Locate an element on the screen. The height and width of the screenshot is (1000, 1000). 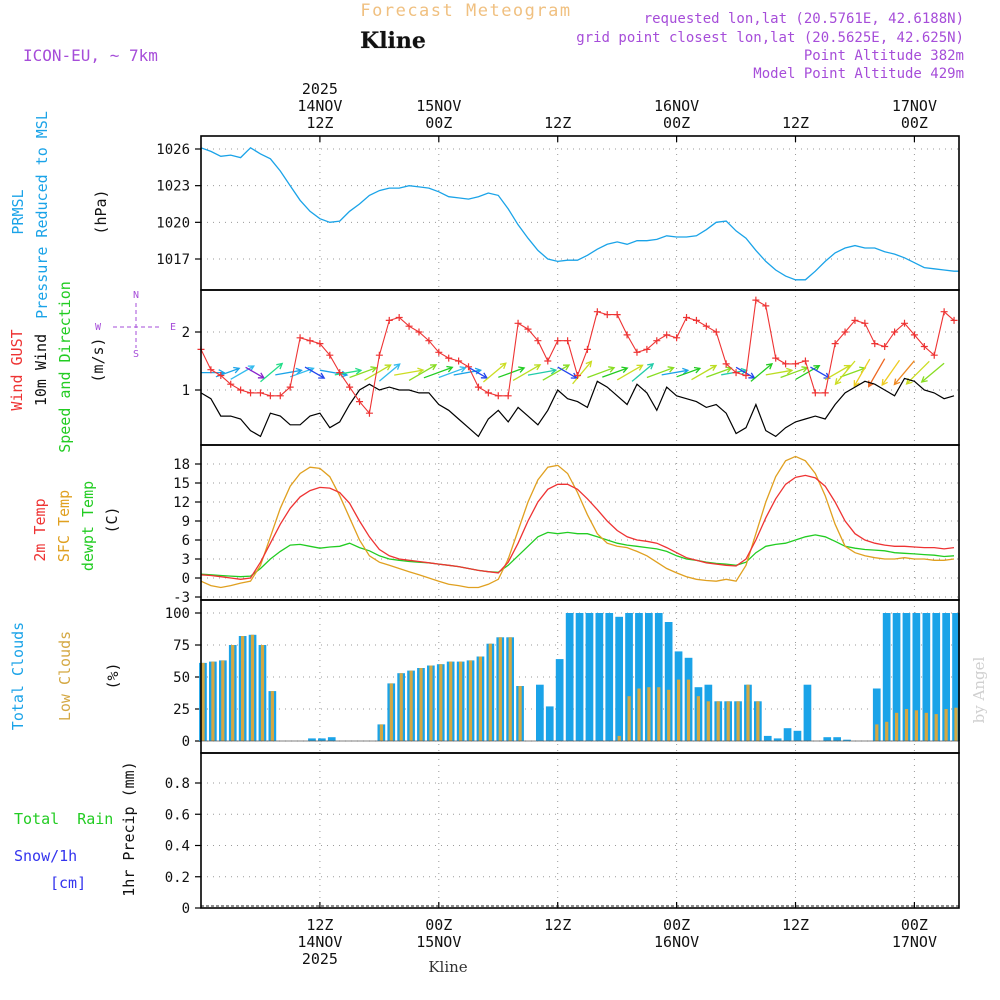
requested-point: requested lon,lat (20.5761E, 42.6188N) is located at coordinates (804, 19).